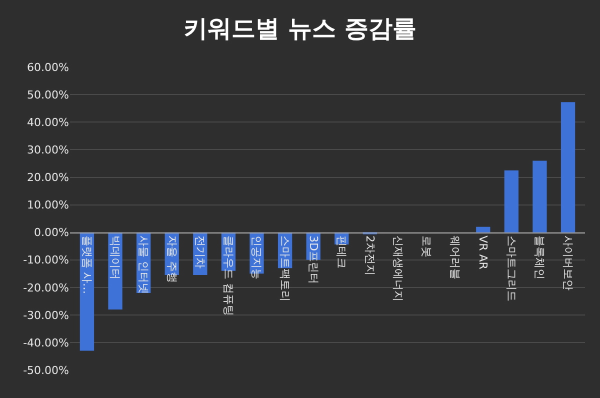  Describe the element at coordinates (455, 258) in the screenshot. I see `x-tick-label: 웨어러블` at that location.